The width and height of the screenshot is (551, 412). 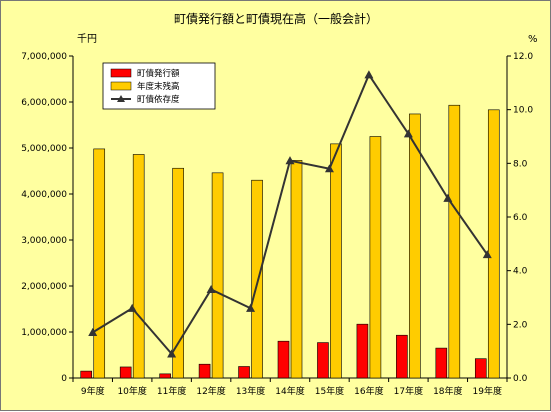 What do you see at coordinates (210, 391) in the screenshot?
I see `x-axis-category-label: 12年度` at bounding box center [210, 391].